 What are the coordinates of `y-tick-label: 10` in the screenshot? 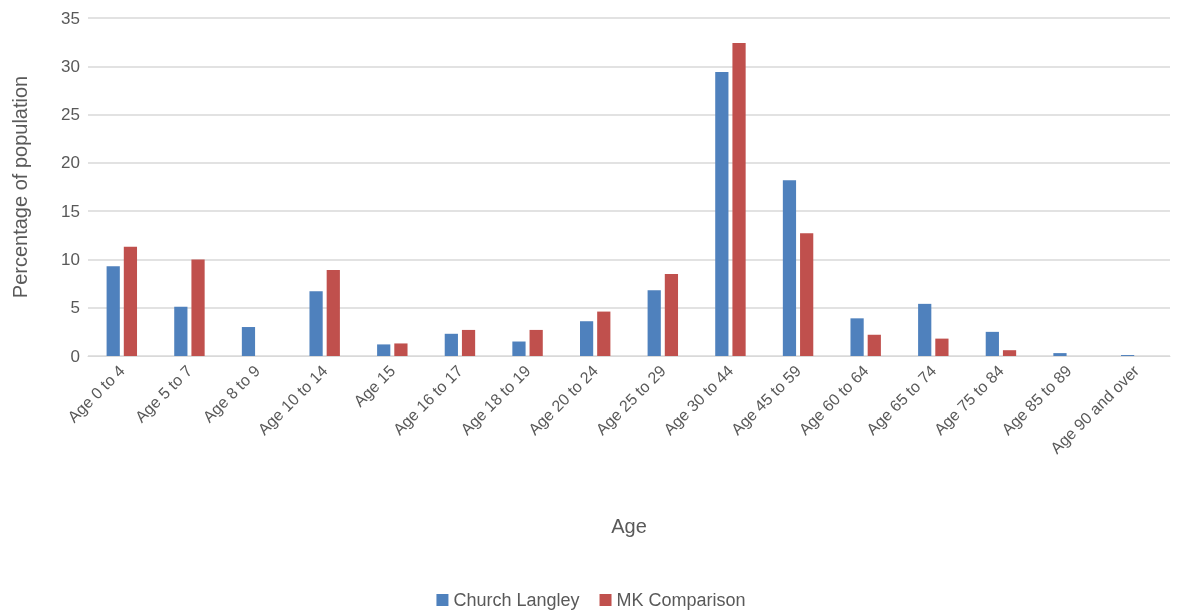 It's located at (70, 259).